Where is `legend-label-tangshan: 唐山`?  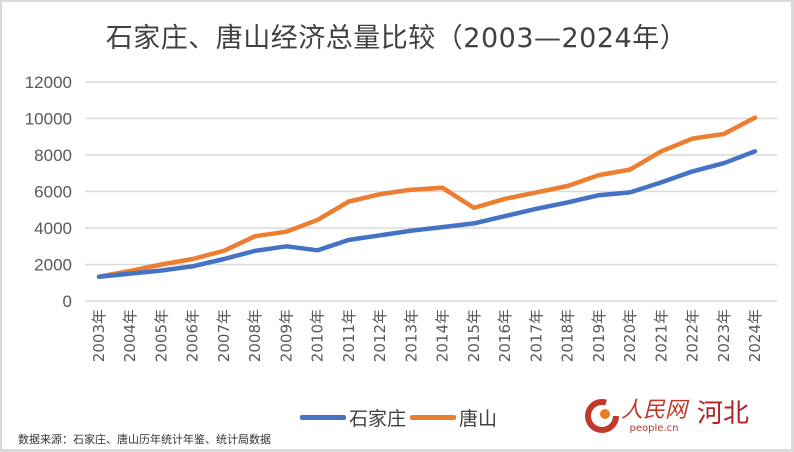
legend-label-tangshan: 唐山 is located at coordinates (478, 419).